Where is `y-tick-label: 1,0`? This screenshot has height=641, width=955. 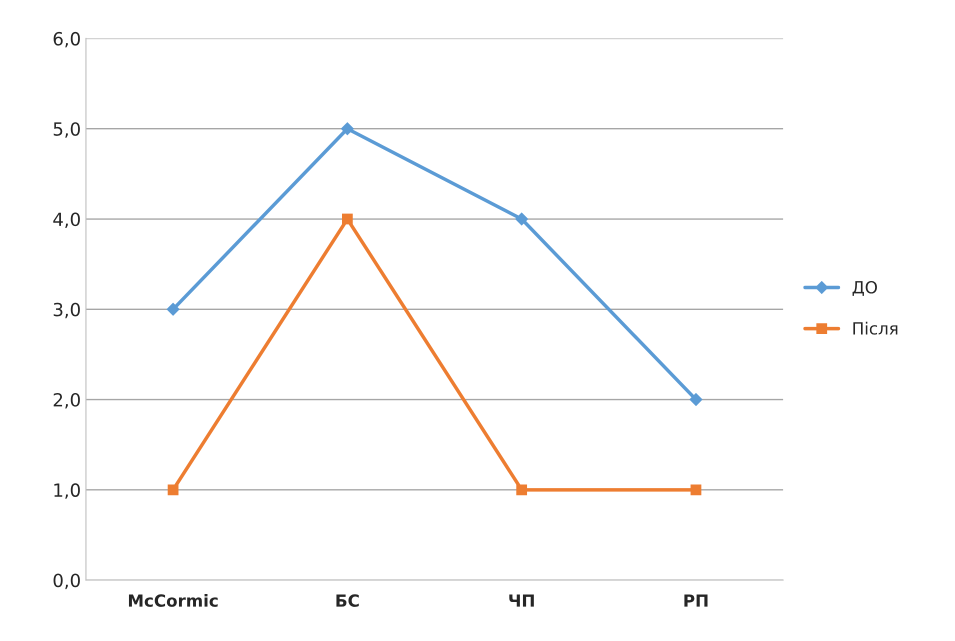 y-tick-label: 1,0 is located at coordinates (67, 491).